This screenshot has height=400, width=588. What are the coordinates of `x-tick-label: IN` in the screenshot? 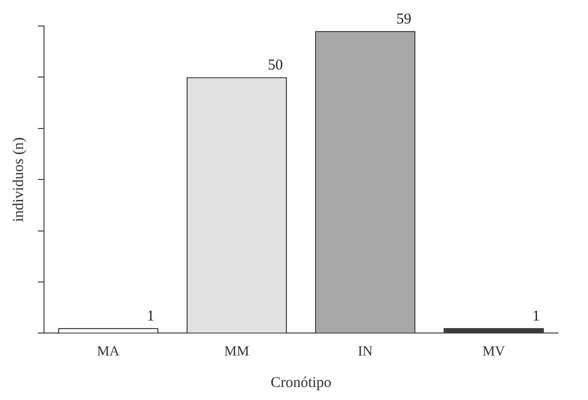 It's located at (365, 352).